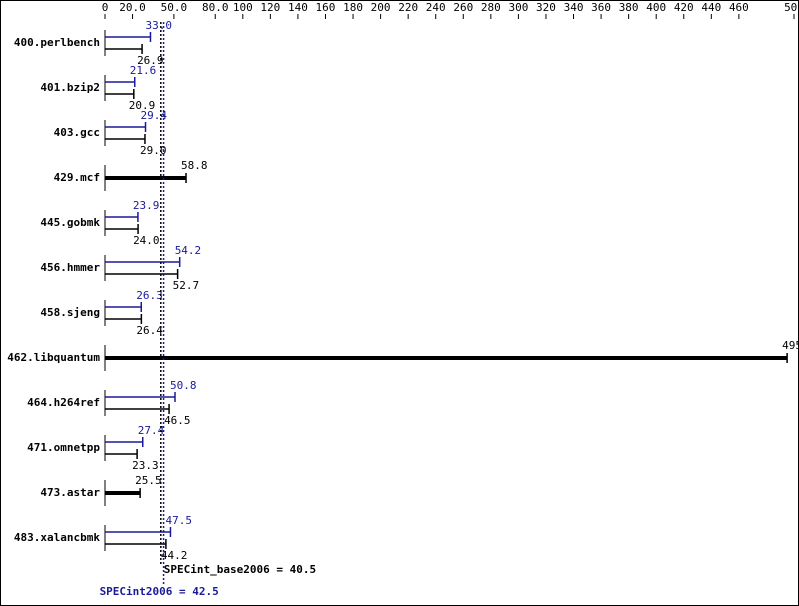 Image resolution: width=799 pixels, height=606 pixels. I want to click on x-tick-label: 80.0, so click(215, 7).